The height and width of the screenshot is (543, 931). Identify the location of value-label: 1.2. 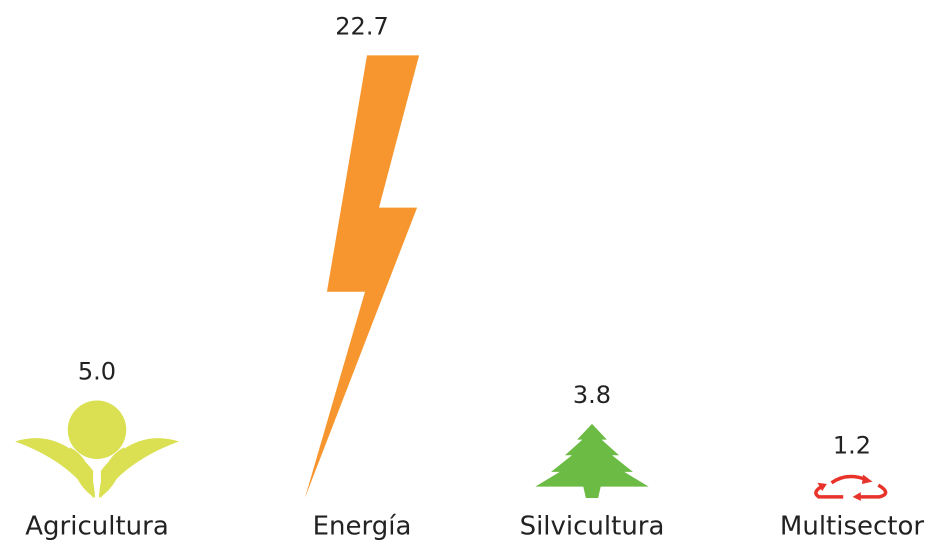
(852, 446).